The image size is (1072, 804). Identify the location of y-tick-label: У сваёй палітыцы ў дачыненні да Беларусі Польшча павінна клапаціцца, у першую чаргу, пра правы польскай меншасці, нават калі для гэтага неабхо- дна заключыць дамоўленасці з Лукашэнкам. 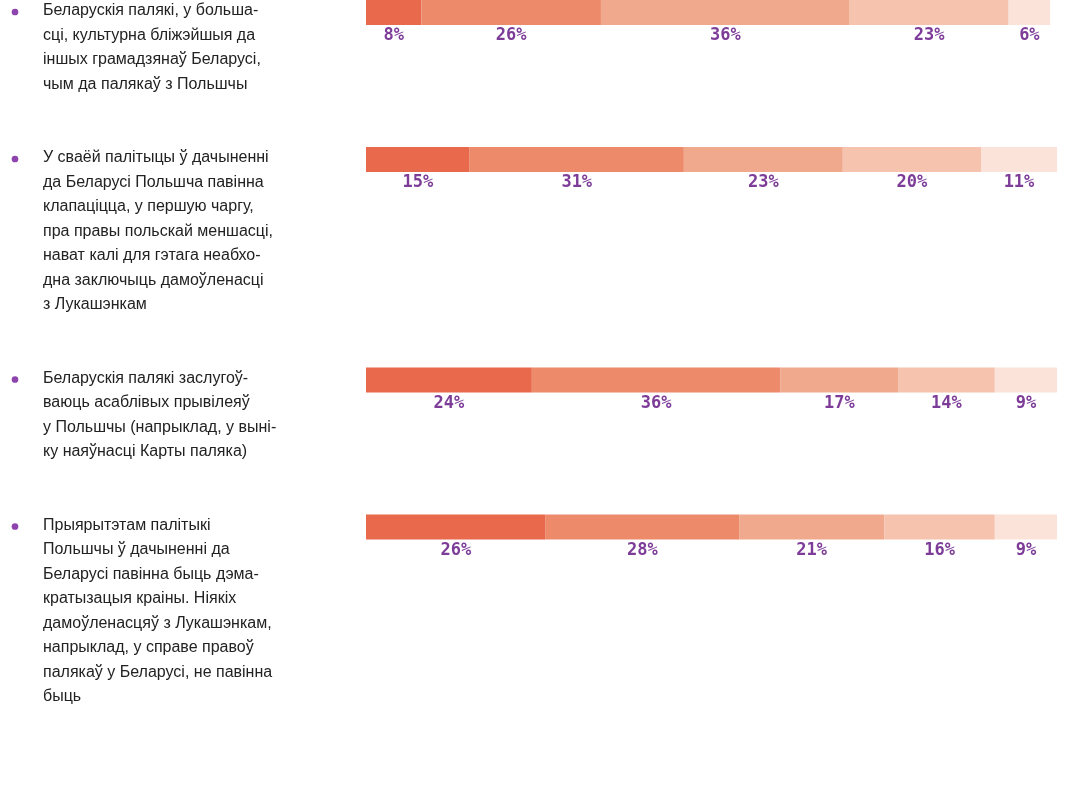
(158, 230).